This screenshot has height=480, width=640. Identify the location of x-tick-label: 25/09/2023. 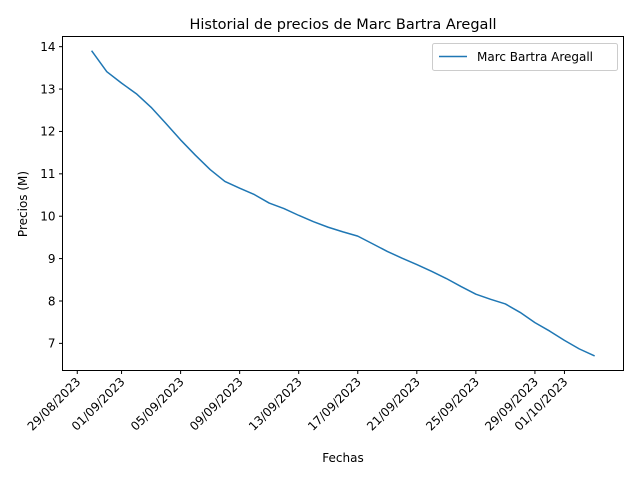
(452, 404).